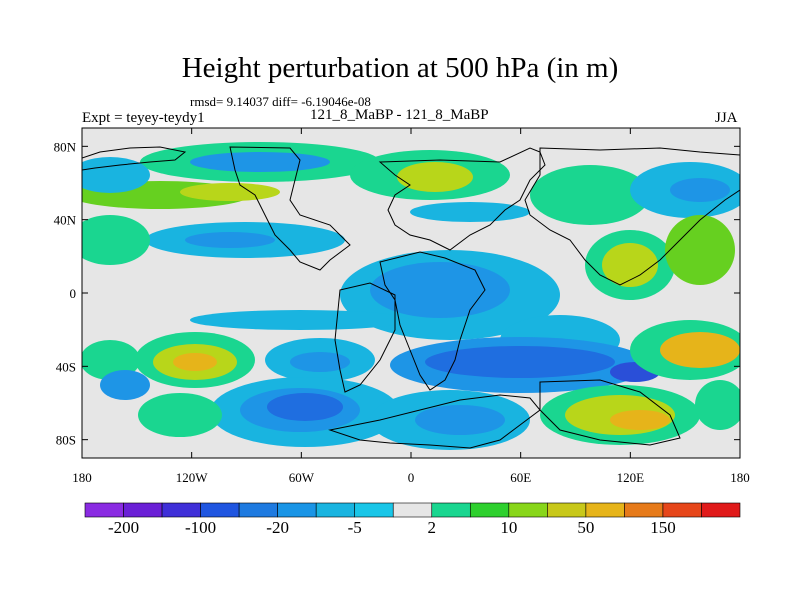 This screenshot has width=800, height=600. What do you see at coordinates (65, 146) in the screenshot?
I see `y-tick-label: 80N` at bounding box center [65, 146].